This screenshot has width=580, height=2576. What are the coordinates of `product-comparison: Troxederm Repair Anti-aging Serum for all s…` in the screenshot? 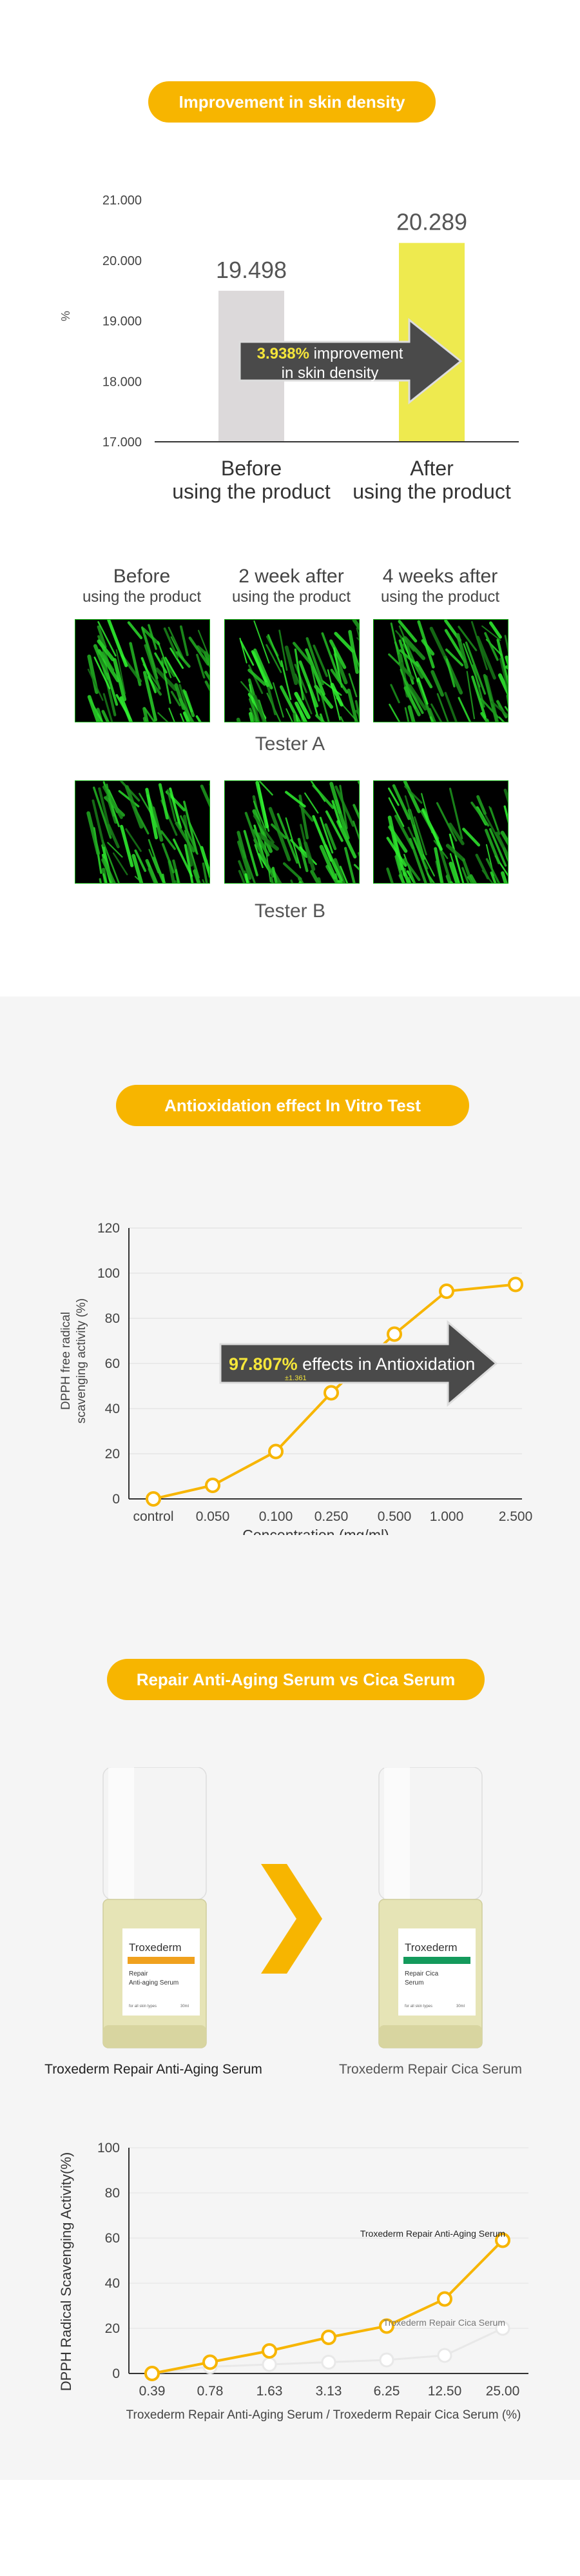 It's located at (283, 1922).